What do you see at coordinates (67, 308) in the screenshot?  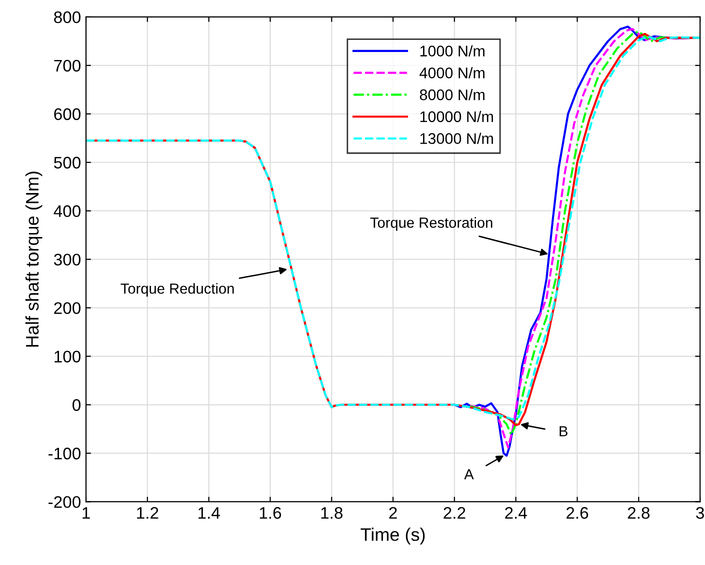 I see `y-tick-label: 200` at bounding box center [67, 308].